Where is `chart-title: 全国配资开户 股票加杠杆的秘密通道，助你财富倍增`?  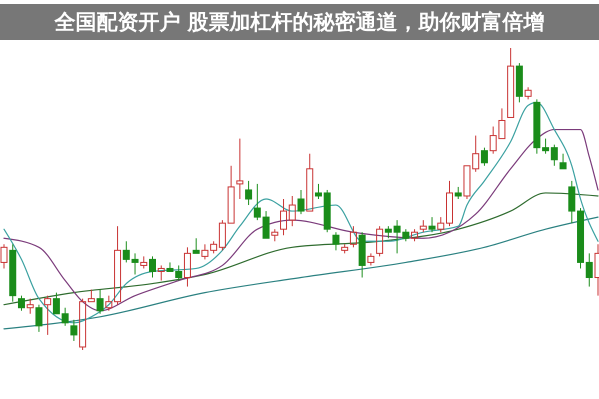
chart-title: 全国配资开户 股票加杠杆的秘密通道，助你财富倍增 is located at coordinates (299, 22).